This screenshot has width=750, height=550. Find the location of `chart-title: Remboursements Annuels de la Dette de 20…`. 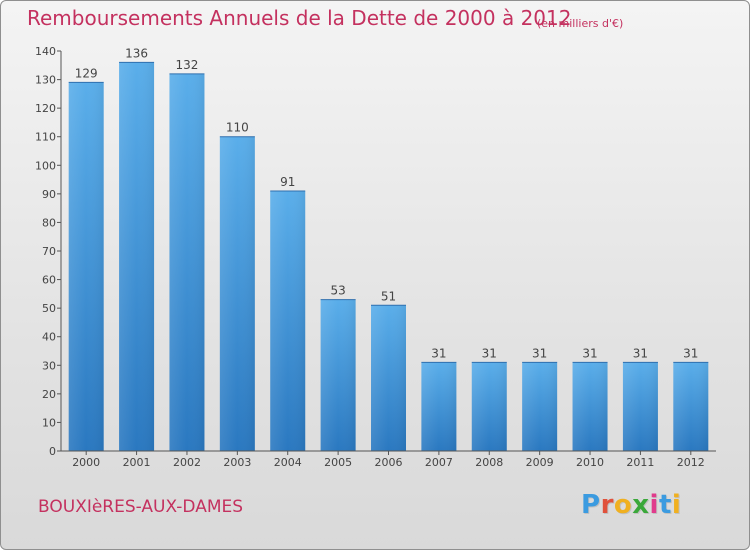

chart-title: Remboursements Annuels de la Dette de 20… is located at coordinates (299, 18).